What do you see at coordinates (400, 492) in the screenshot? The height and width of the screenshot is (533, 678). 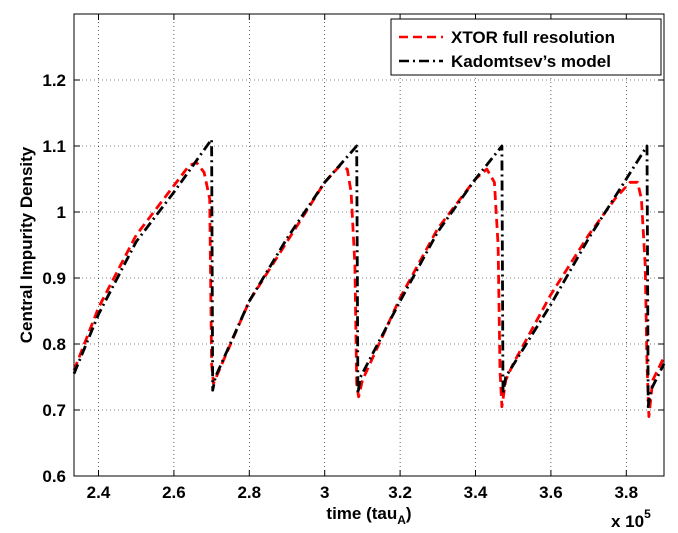 I see `x-tick-label: 3.2` at bounding box center [400, 492].